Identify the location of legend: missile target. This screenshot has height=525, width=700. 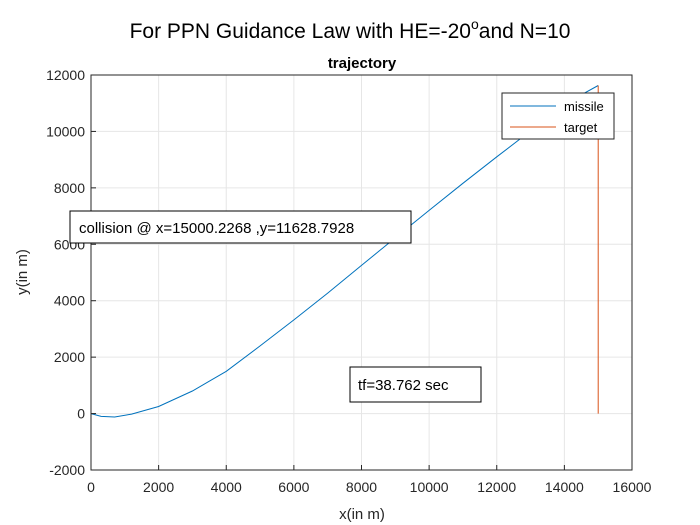
(558, 116).